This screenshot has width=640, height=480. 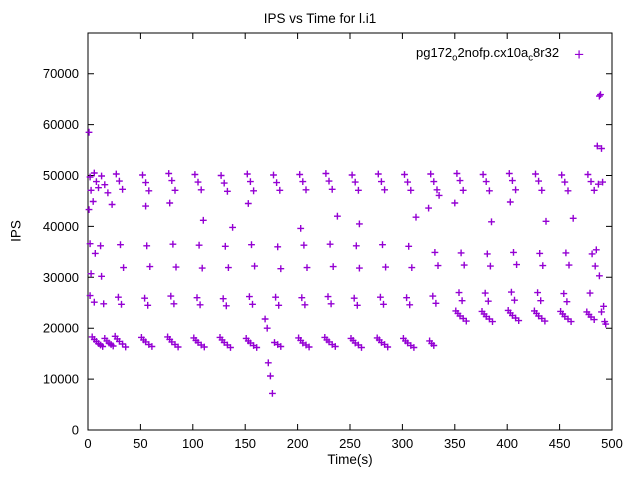 What do you see at coordinates (193, 443) in the screenshot?
I see `x-tick-label: 100` at bounding box center [193, 443].